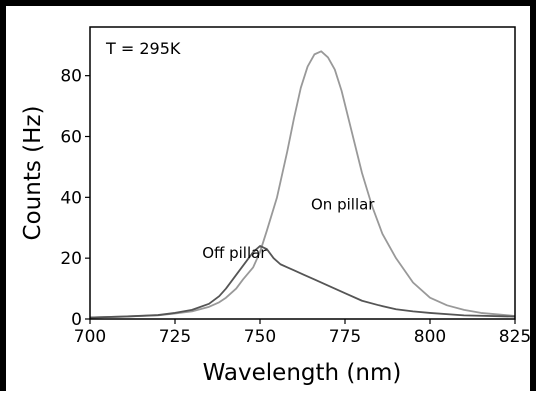 The height and width of the screenshot is (396, 542). Describe the element at coordinates (71, 77) in the screenshot. I see `y-tick-label: 80` at that location.